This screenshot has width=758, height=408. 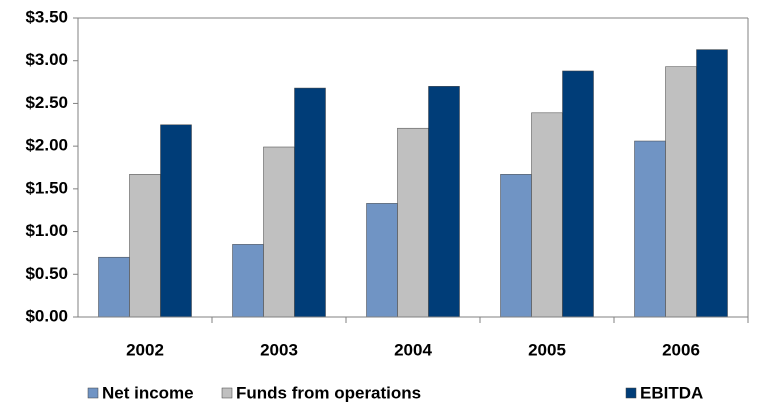 What do you see at coordinates (547, 349) in the screenshot?
I see `x-tick-label: 2005` at bounding box center [547, 349].